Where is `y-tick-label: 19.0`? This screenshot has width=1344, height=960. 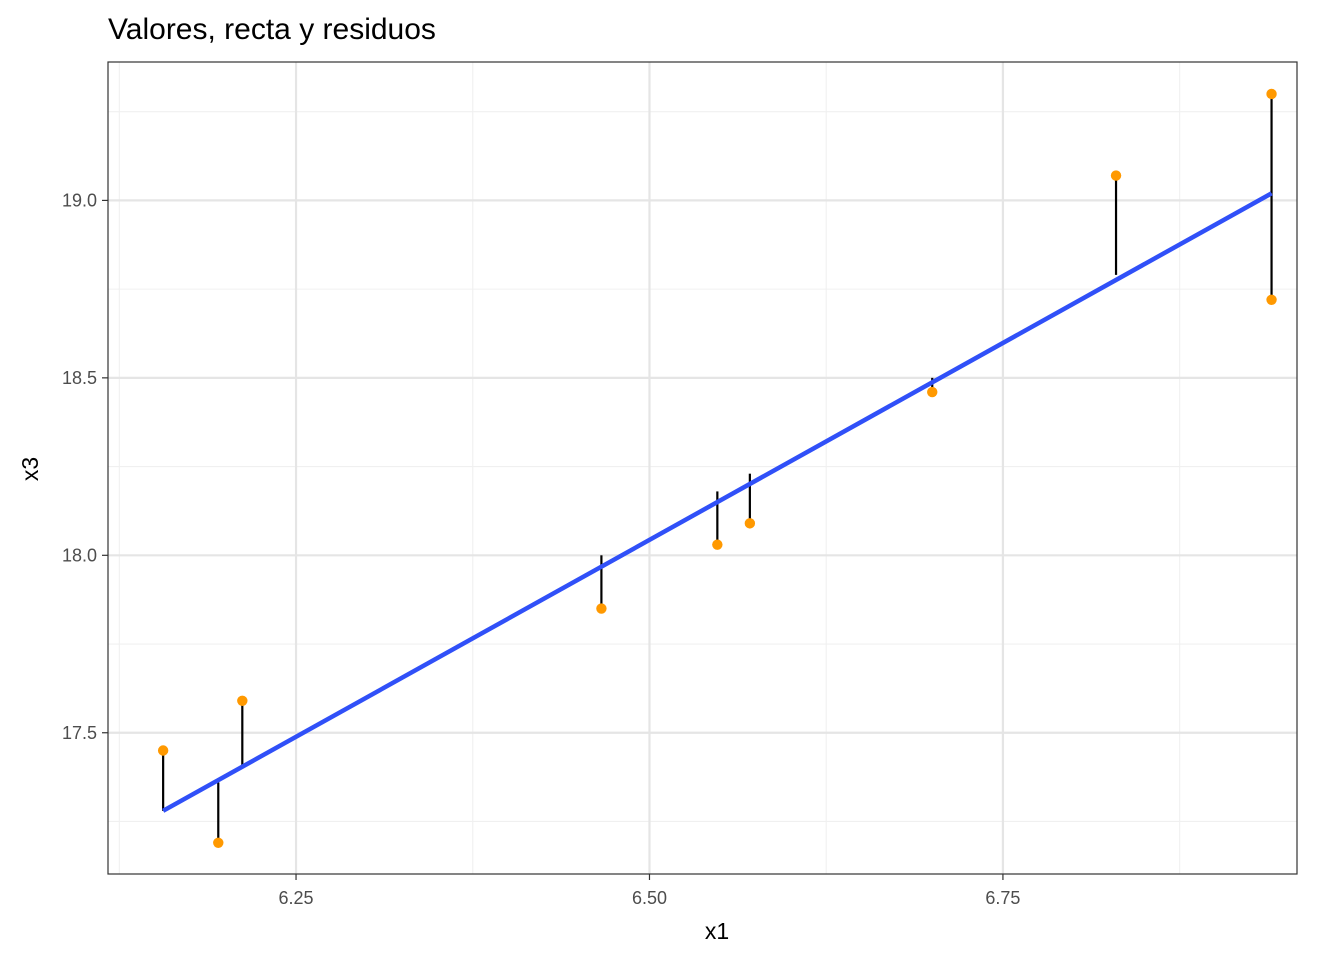
y-tick-label: 19.0 is located at coordinates (79, 200).